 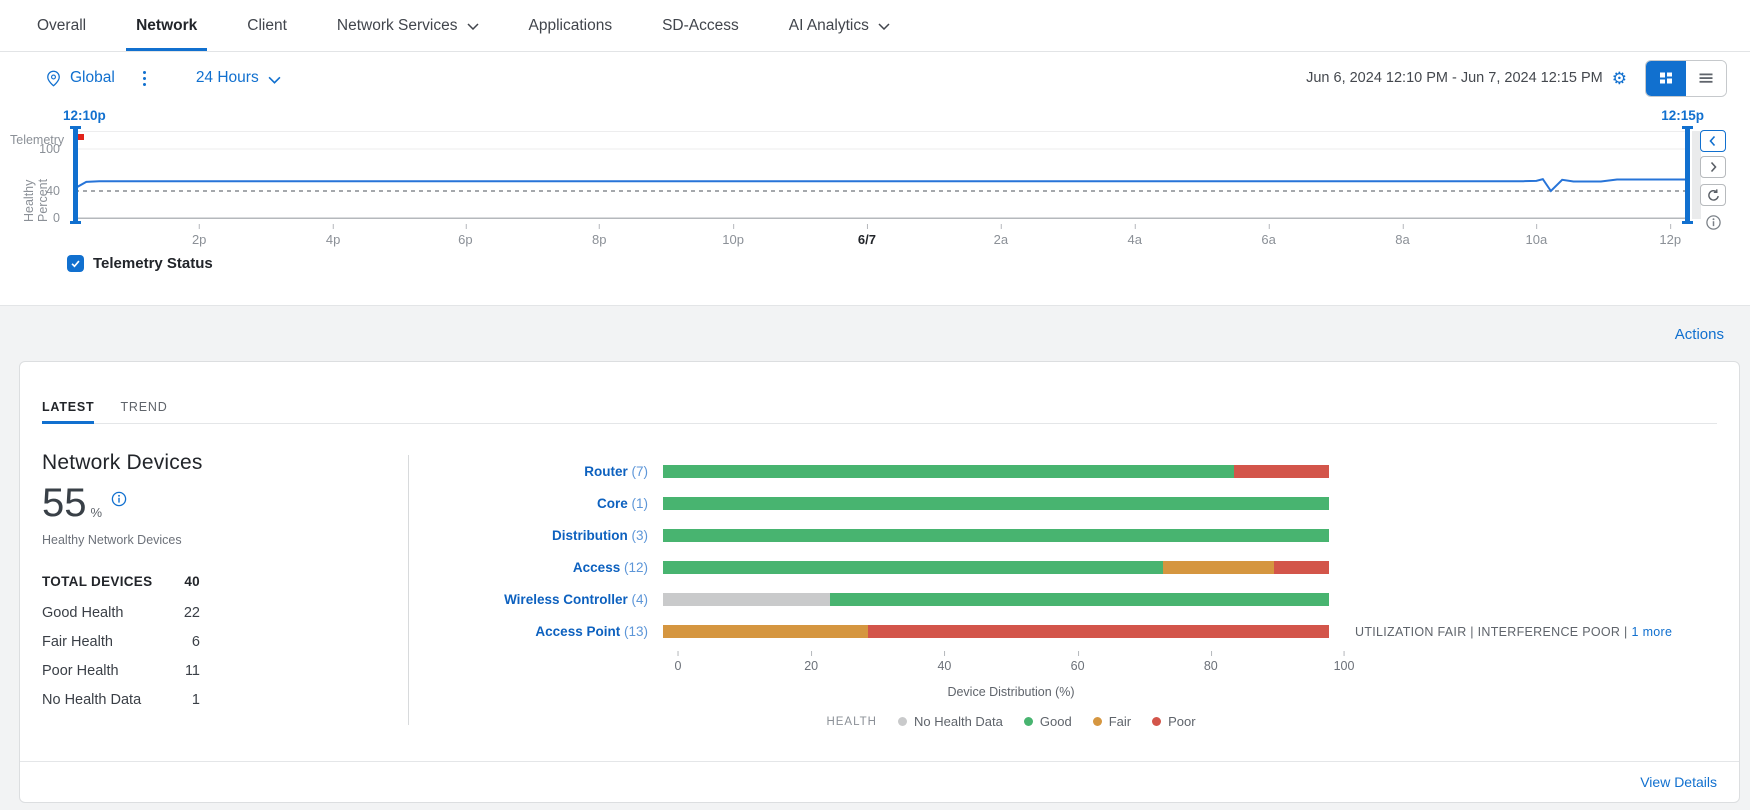 I want to click on device-type-link: Access, so click(x=596, y=567).